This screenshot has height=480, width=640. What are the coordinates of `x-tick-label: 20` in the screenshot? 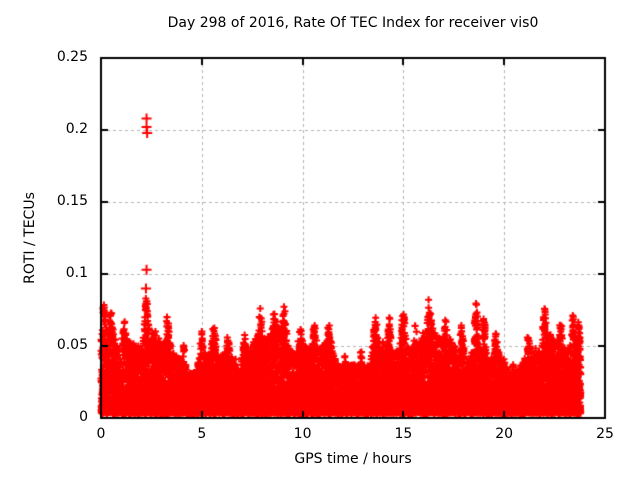 It's located at (504, 434).